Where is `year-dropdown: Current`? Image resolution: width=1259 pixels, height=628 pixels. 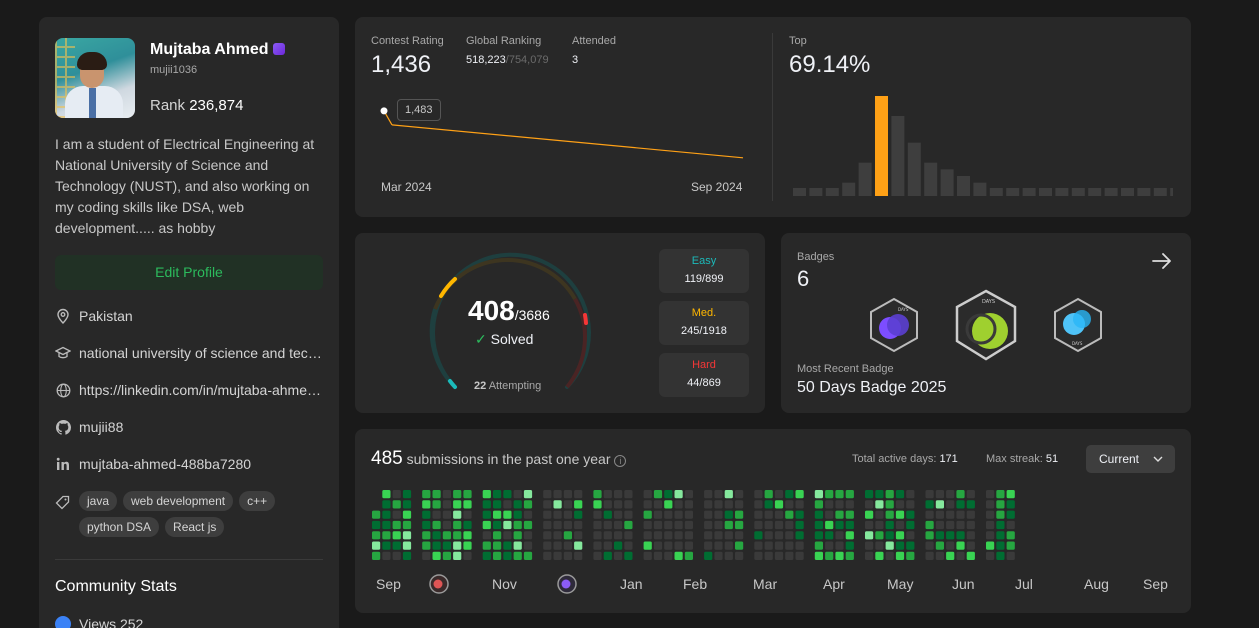
year-dropdown: Current is located at coordinates (1130, 459).